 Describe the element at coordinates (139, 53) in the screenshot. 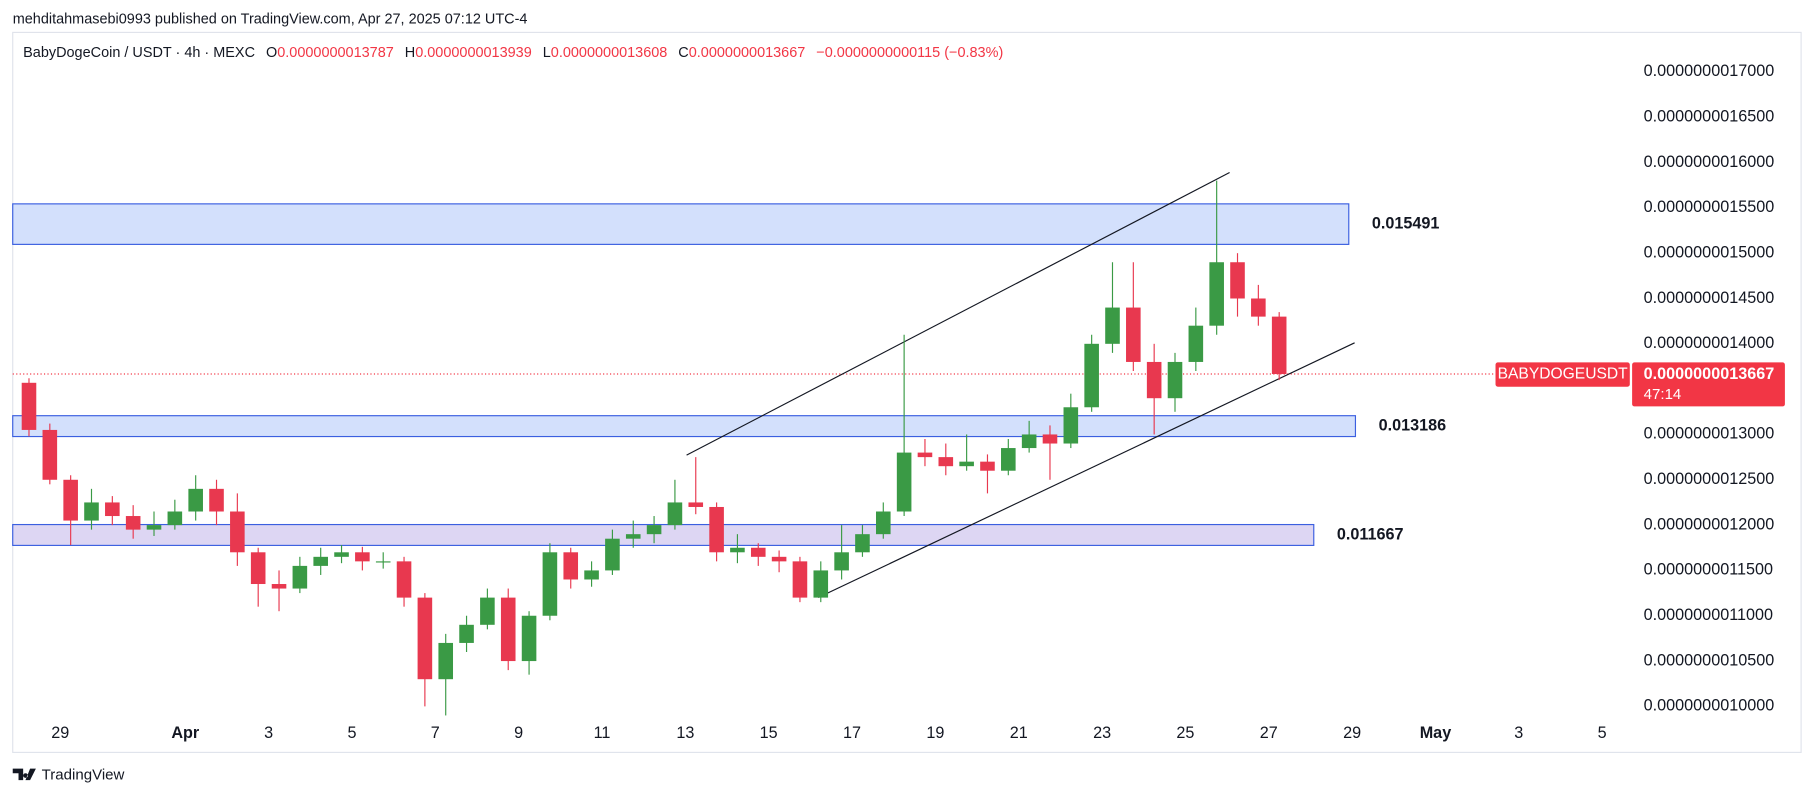

I see `symbol: BabyDogeCoin / USDT · 4h · MEXC` at that location.